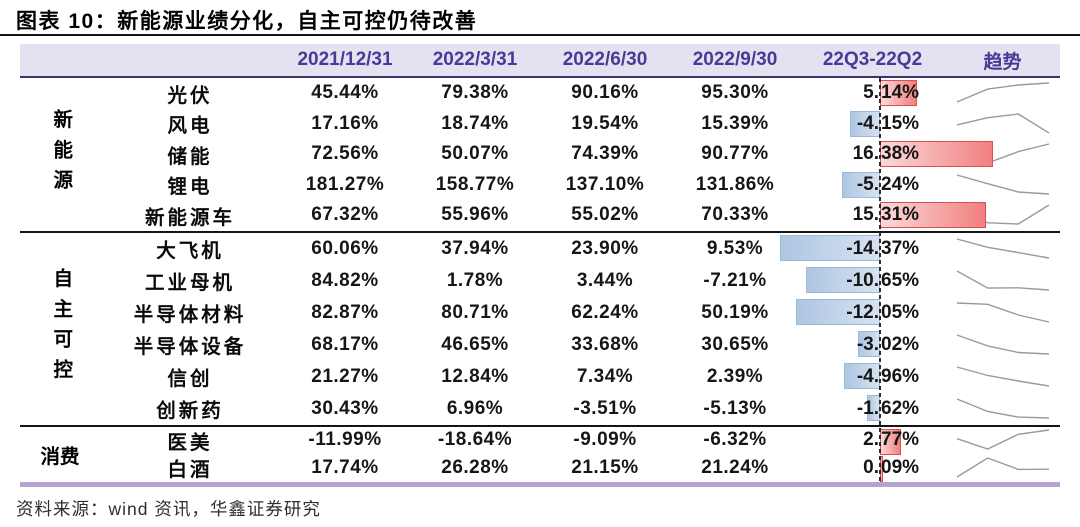  I want to click on value-cell: 45.44%, so click(345, 93).